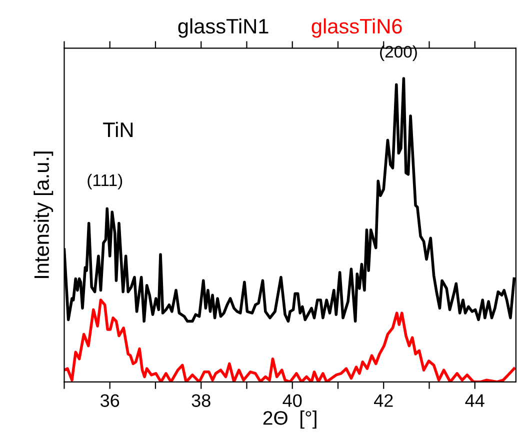 This screenshot has height=434, width=518. Describe the element at coordinates (383, 400) in the screenshot. I see `x-tick-label: 42` at that location.